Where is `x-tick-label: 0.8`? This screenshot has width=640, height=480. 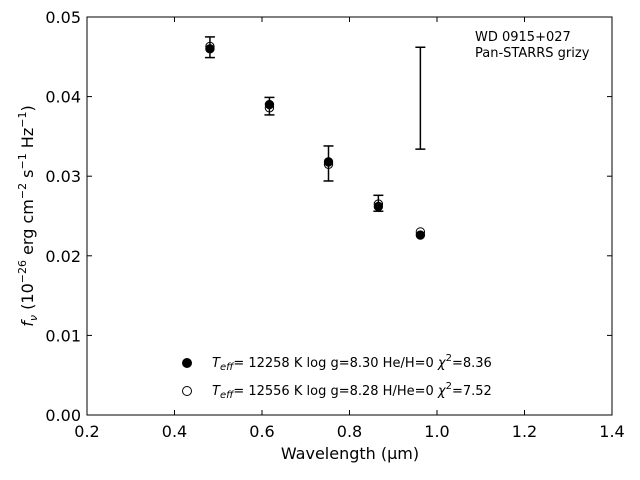 x-tick-label: 0.8 is located at coordinates (349, 431).